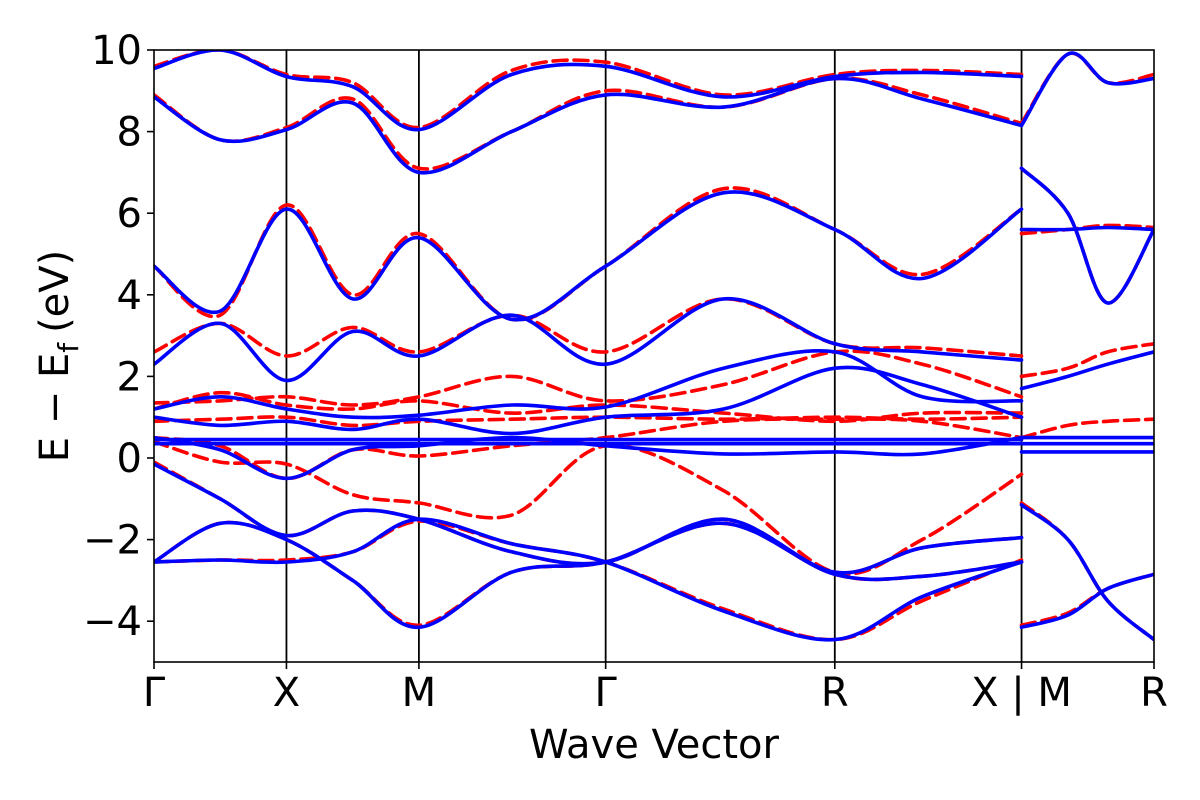 The image size is (1200, 800). Describe the element at coordinates (419, 693) in the screenshot. I see `x-tick-label: M` at that location.